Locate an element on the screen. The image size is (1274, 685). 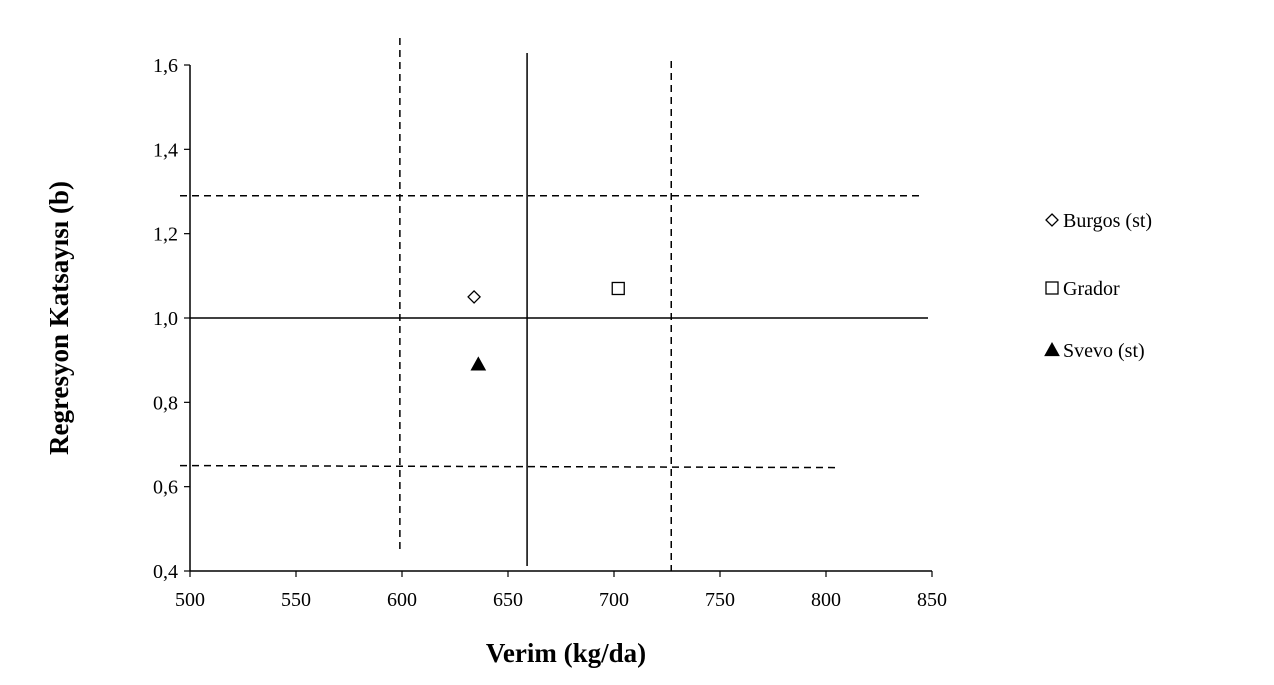
legend-label: Svevo (st) is located at coordinates (1104, 351).